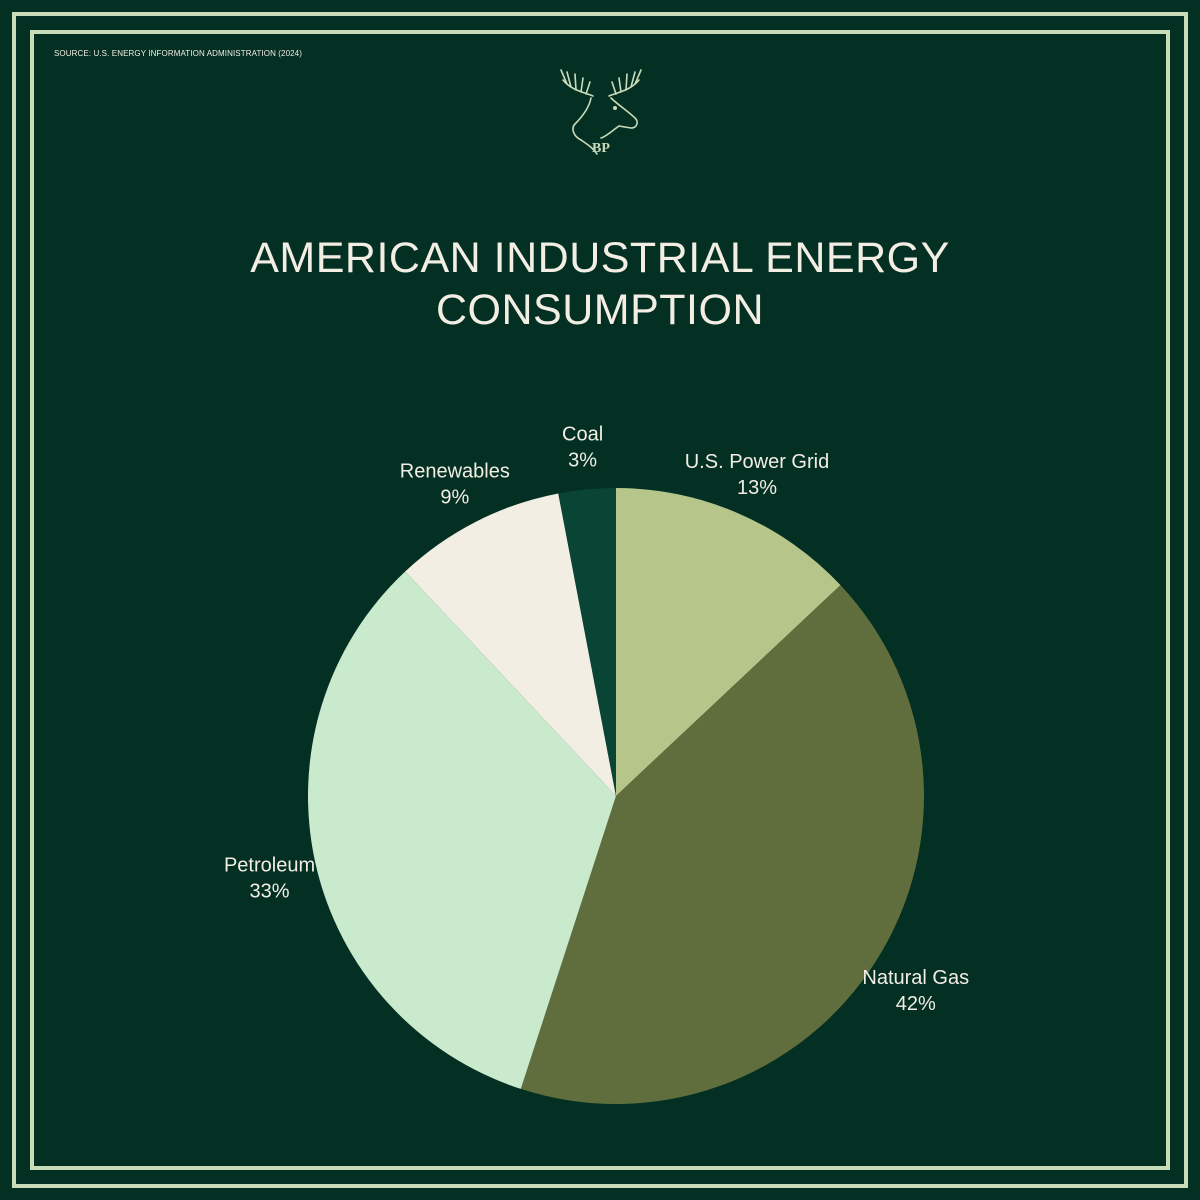  Describe the element at coordinates (269, 878) in the screenshot. I see `slice-label-petroleum: Petroleum 33%` at that location.